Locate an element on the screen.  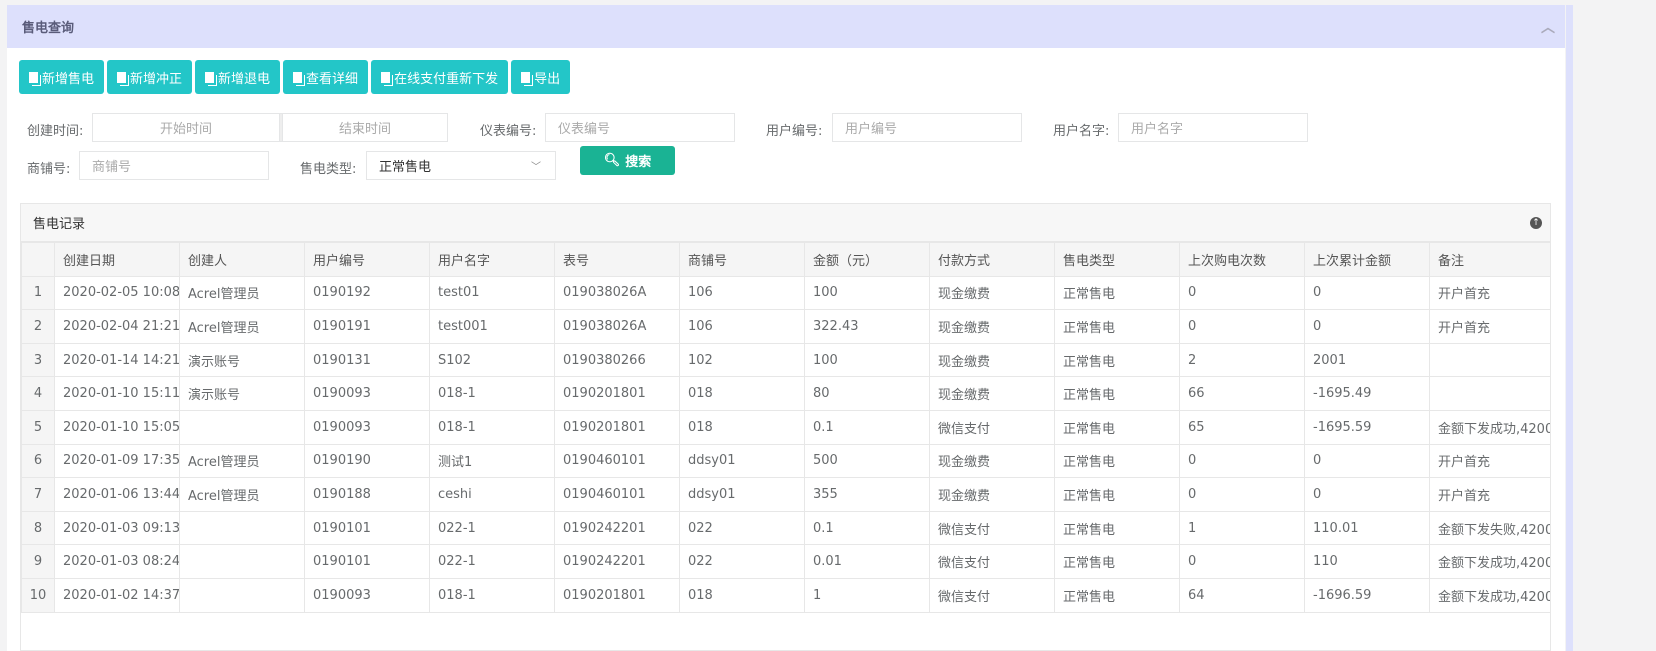
toolbar-button-1: 新增冲正 is located at coordinates (150, 77).